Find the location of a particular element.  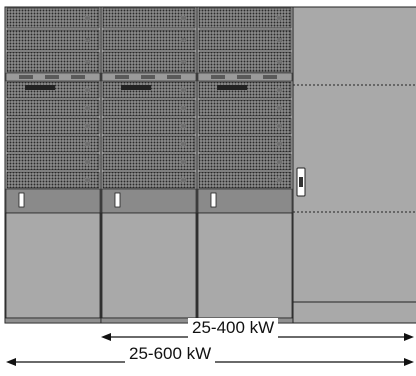

dimension-label-25-600kw: 25-600 kW is located at coordinates (170, 354).